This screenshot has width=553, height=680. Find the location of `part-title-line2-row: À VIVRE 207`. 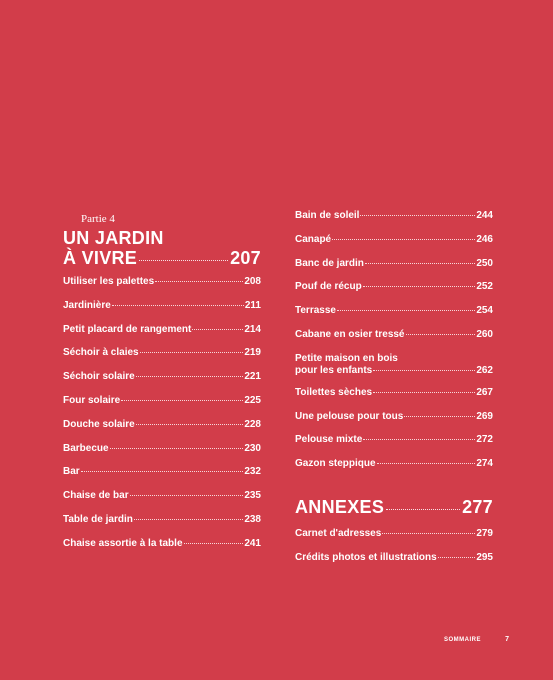

part-title-line2-row: À VIVRE 207 is located at coordinates (162, 258).